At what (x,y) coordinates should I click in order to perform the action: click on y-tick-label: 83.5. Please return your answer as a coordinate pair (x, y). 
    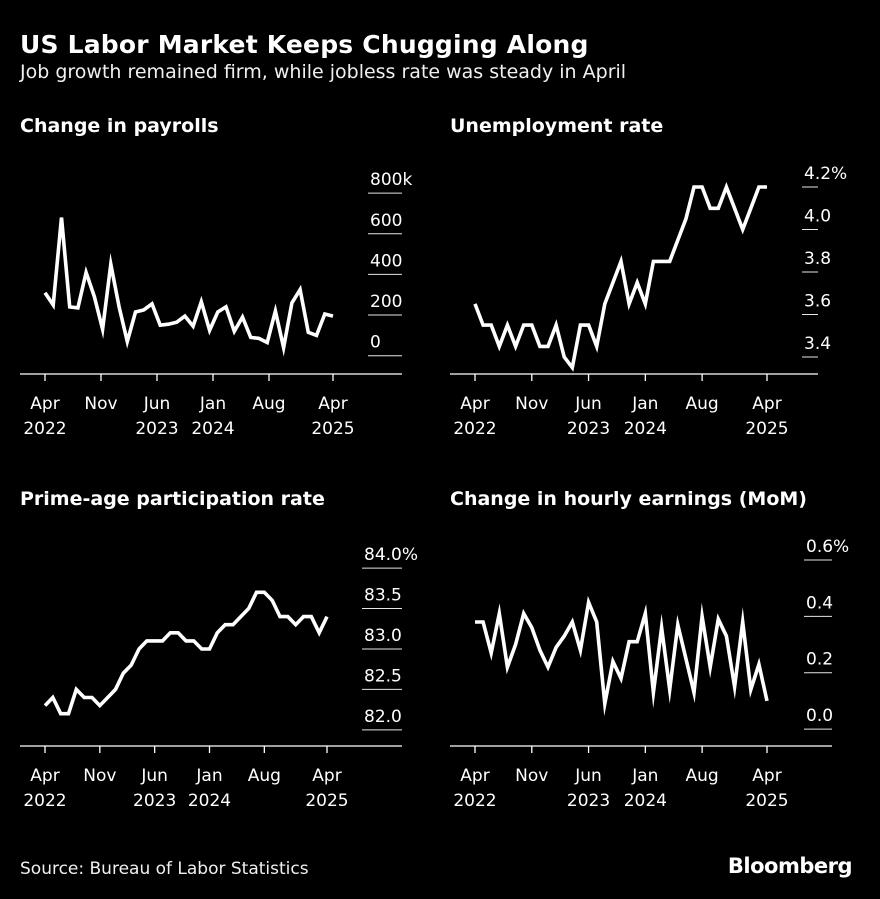
    Looking at the image, I should click on (383, 596).